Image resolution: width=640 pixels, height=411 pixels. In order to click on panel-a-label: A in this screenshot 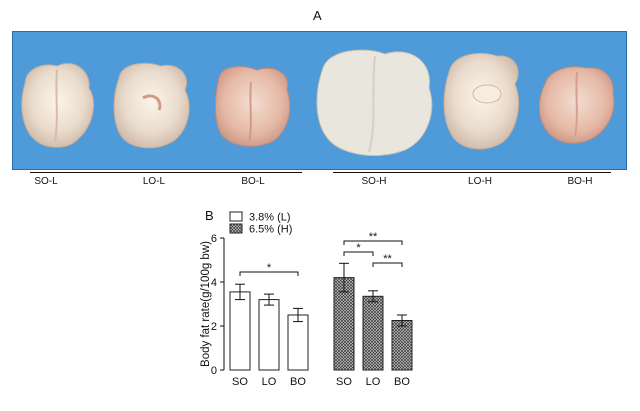, I will do `click(317, 15)`.